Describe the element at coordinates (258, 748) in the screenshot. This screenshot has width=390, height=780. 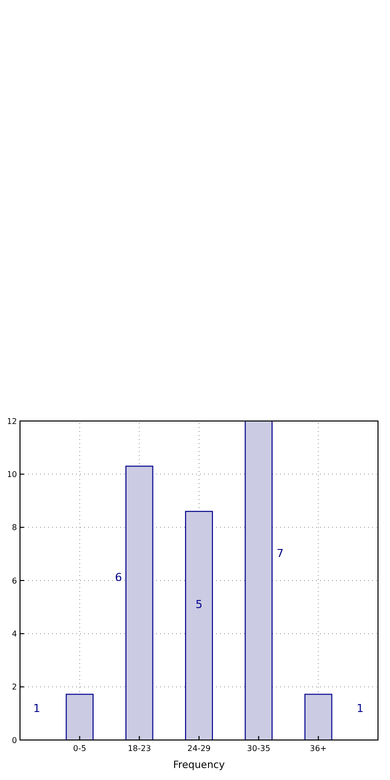
I see `x-tick-label: 30-35` at that location.